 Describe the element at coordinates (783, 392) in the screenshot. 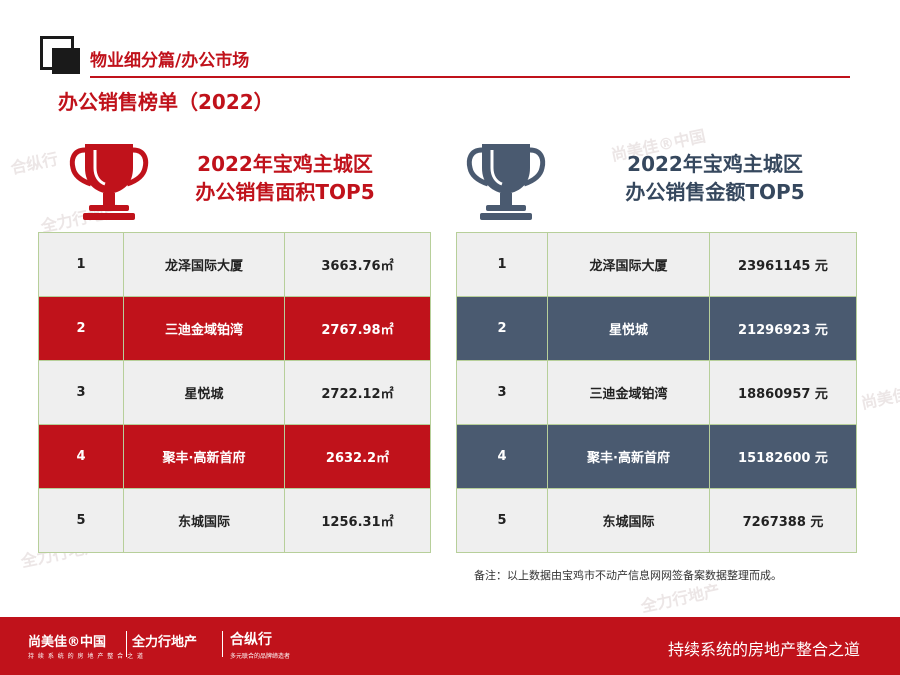

I see `value-cell: 18860957 元` at that location.